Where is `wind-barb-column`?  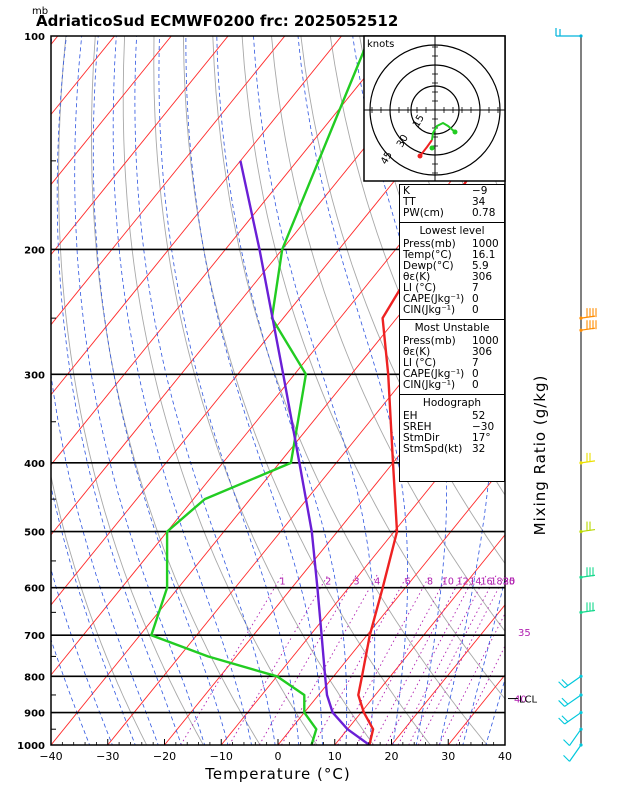 wind-barb-column is located at coordinates (576, 395).